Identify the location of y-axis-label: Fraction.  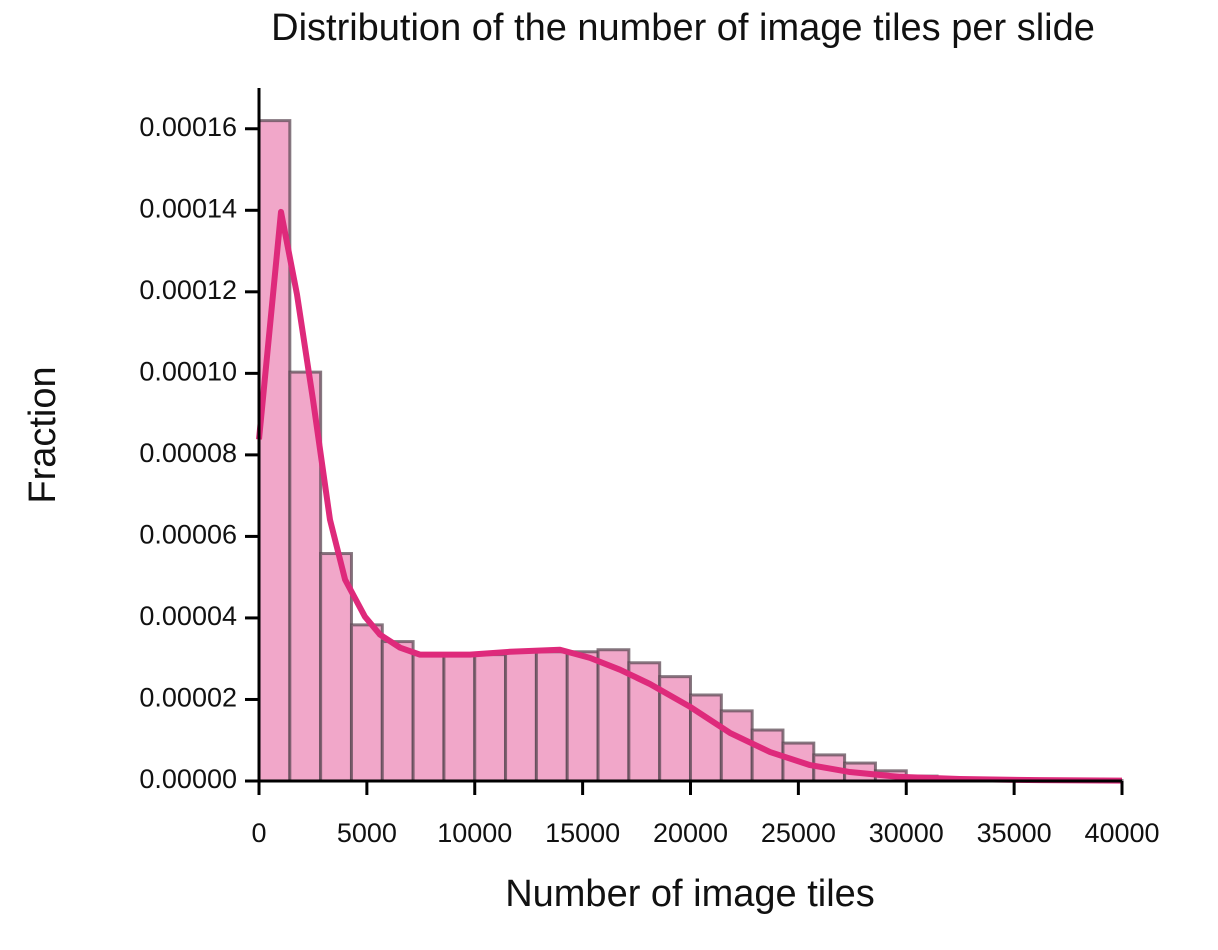
(43, 434).